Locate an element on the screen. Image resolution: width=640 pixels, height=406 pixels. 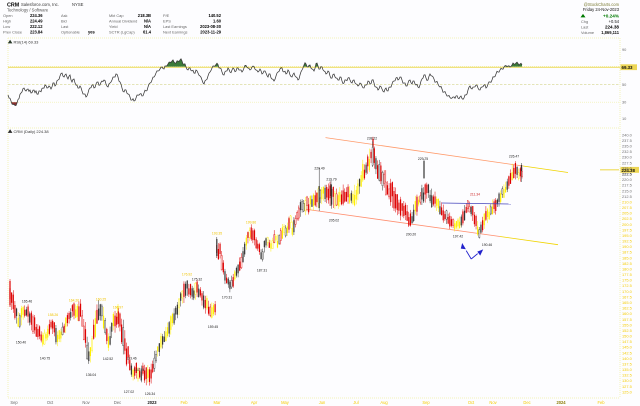
svg-text: 225.0 is located at coordinates (627, 168).